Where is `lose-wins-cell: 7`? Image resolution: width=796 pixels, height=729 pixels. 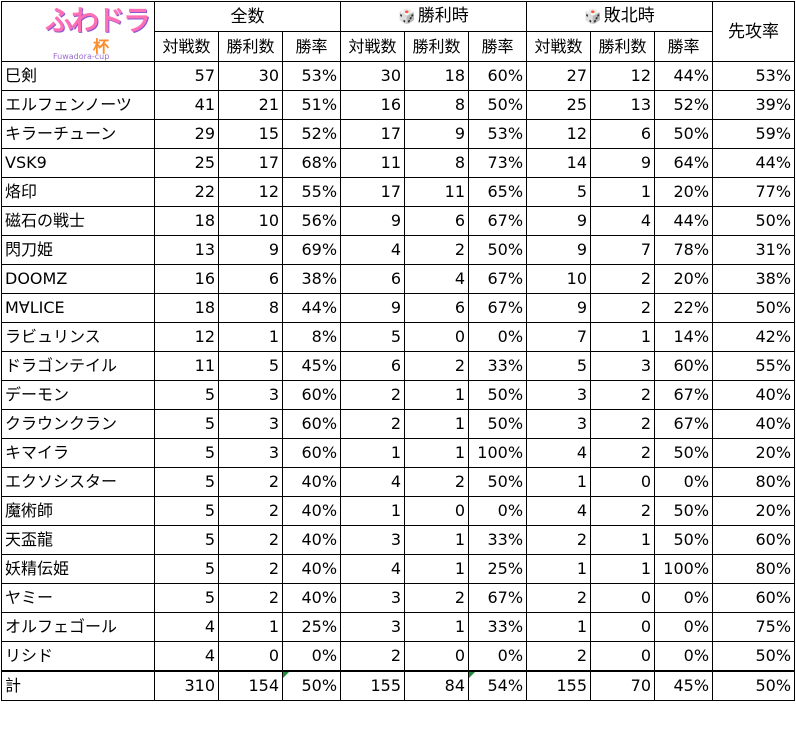
lose-wins-cell: 7 is located at coordinates (623, 250).